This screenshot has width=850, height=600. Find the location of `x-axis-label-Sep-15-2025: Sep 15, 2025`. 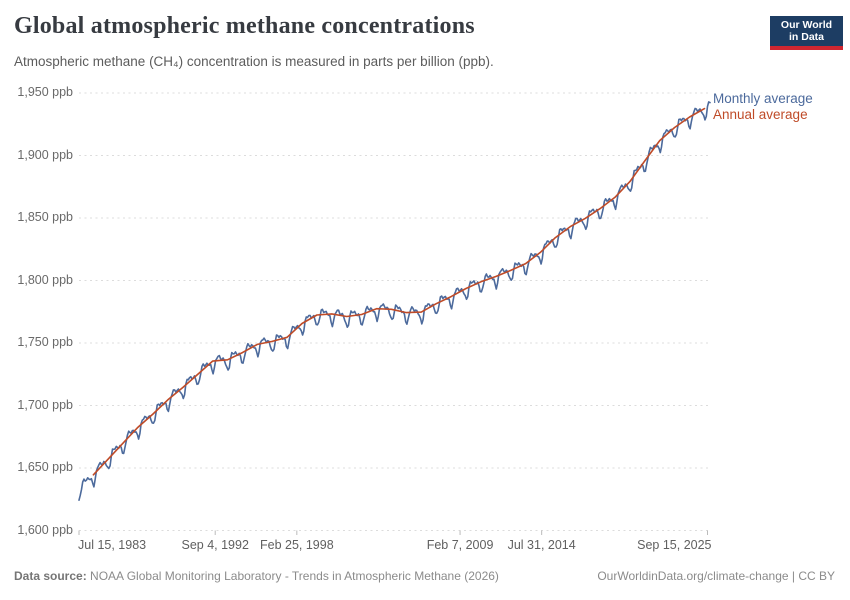

x-axis-label-Sep-15-2025: Sep 15, 2025 is located at coordinates (674, 545).